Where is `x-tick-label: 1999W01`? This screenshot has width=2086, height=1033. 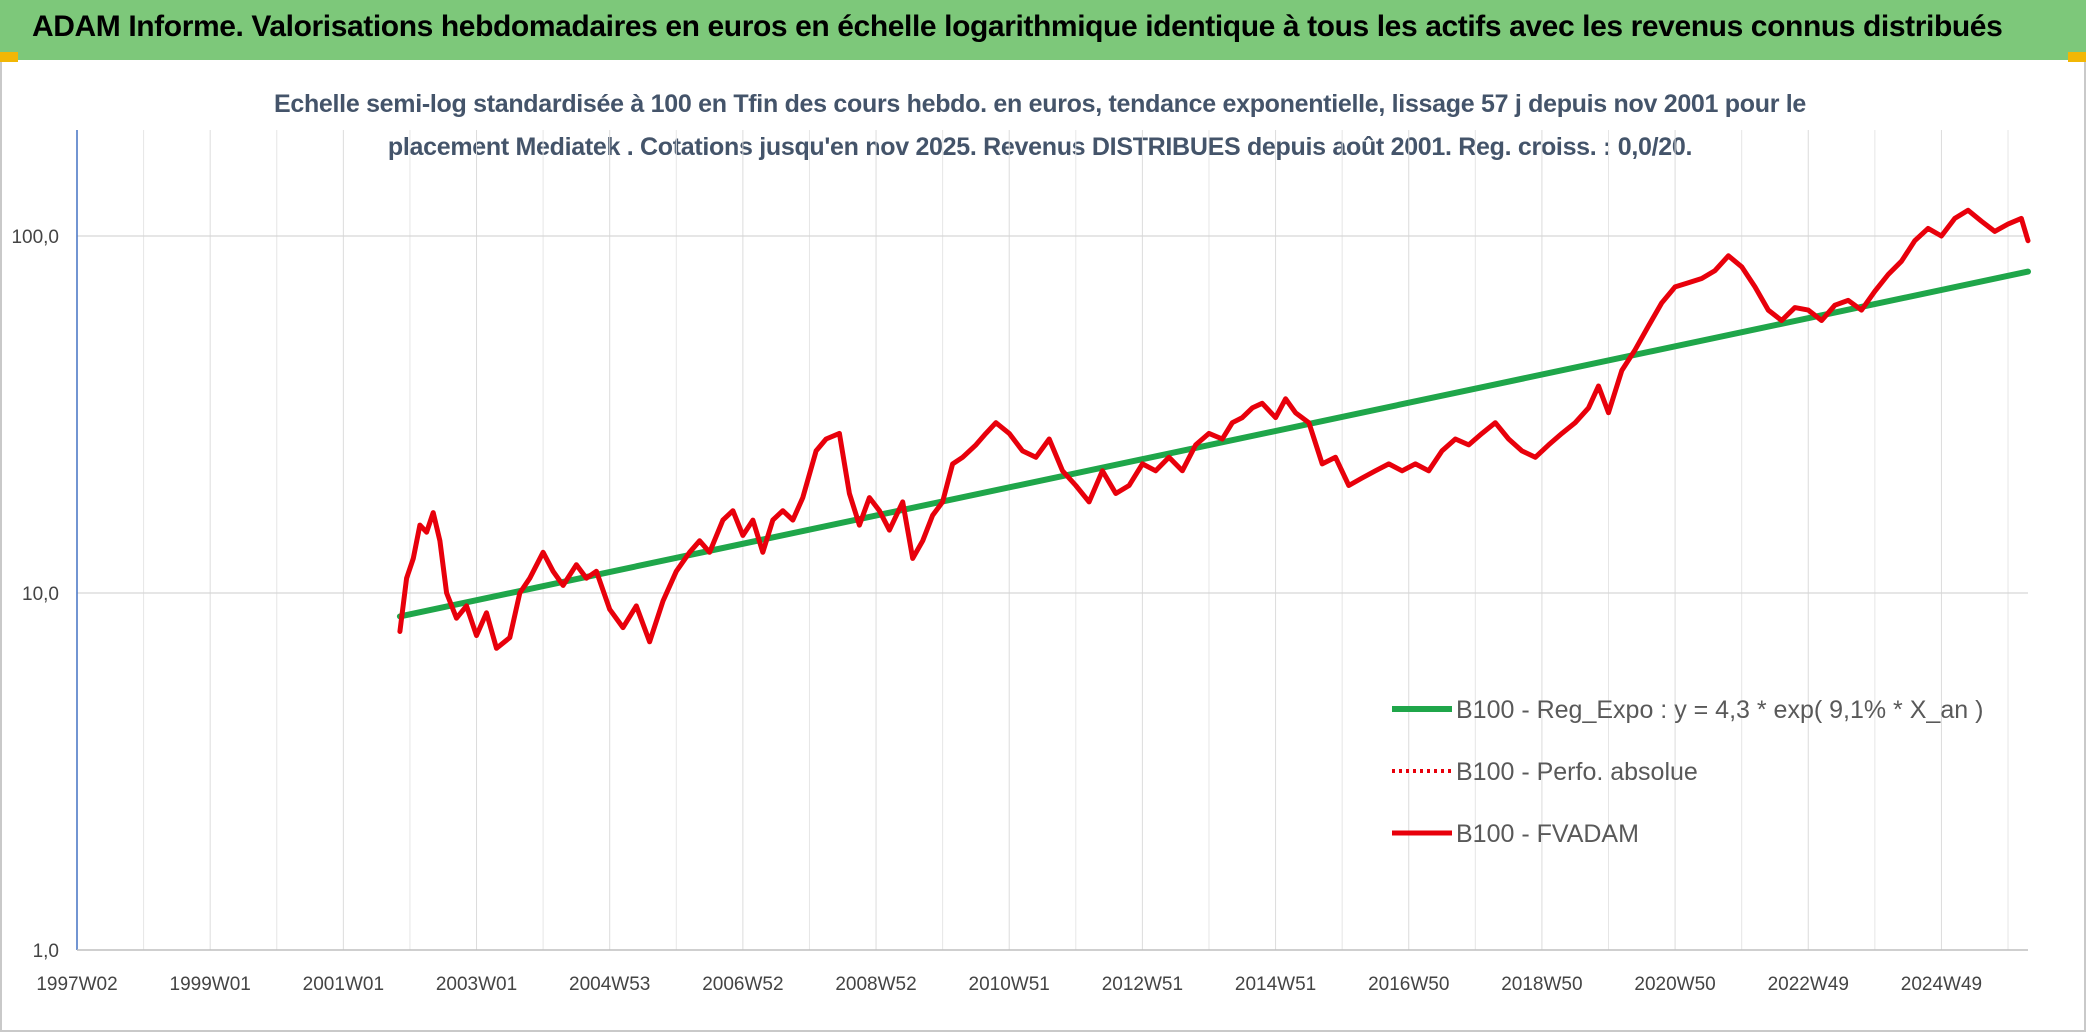
x-tick-label: 1999W01 is located at coordinates (210, 984).